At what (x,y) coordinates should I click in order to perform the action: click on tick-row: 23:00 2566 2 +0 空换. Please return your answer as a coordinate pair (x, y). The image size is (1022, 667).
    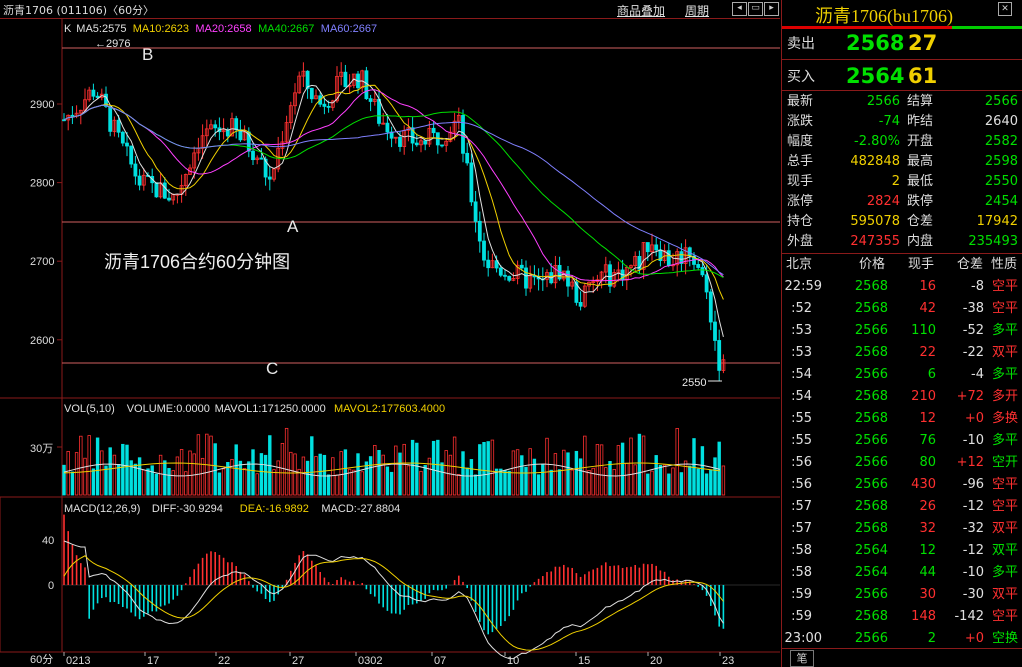
    Looking at the image, I should click on (902, 639).